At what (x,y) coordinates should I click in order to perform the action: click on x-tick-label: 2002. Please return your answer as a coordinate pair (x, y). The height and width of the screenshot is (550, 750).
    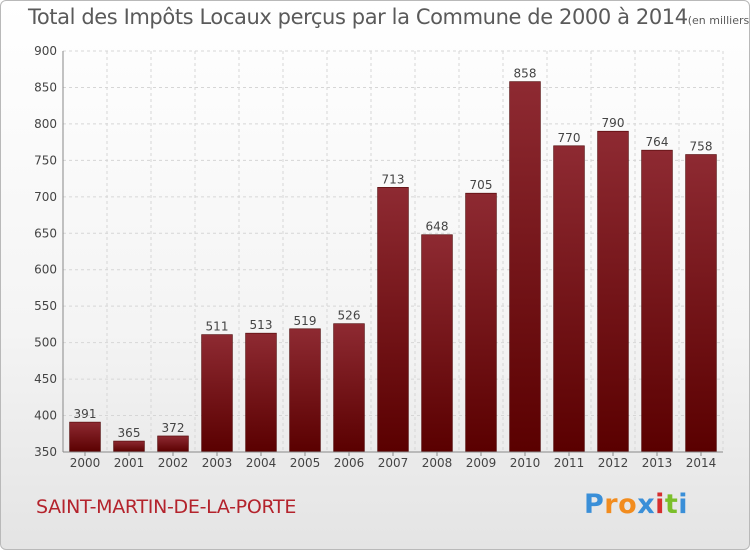
    Looking at the image, I should click on (173, 463).